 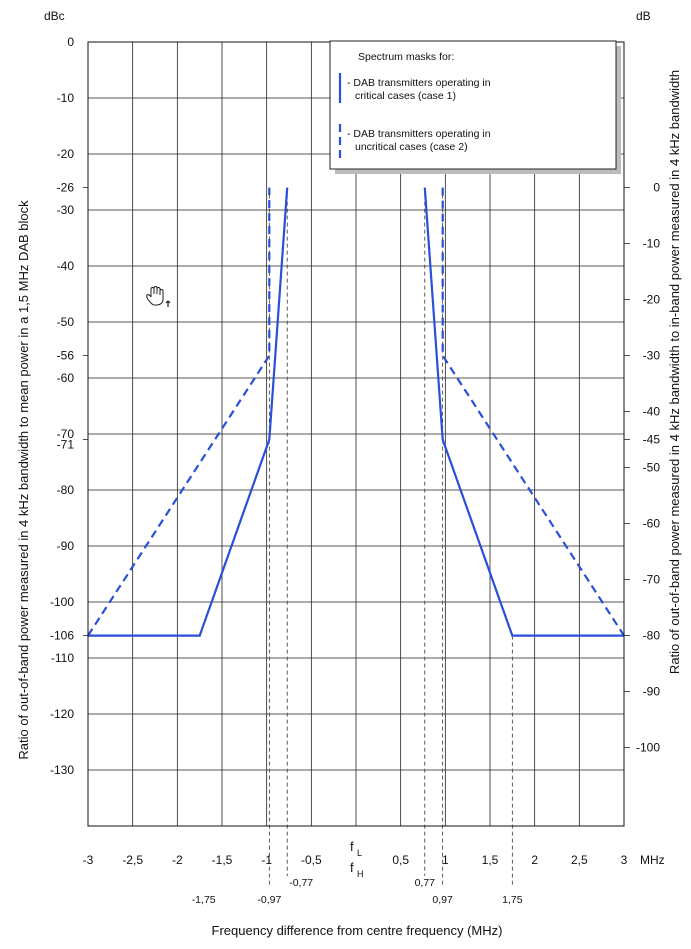 I want to click on centre-frequency-label: f L f H, so click(x=357, y=859).